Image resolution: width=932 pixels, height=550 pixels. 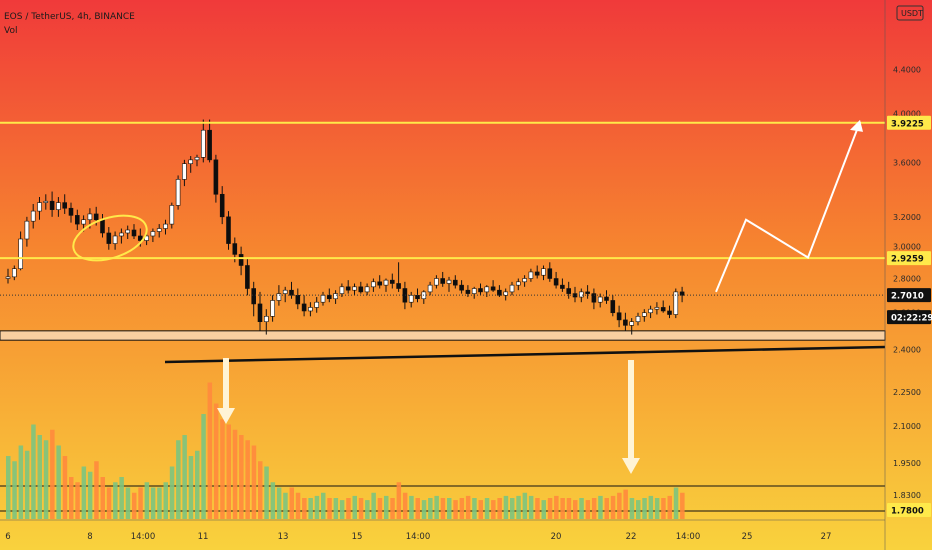 I want to click on currency-badge: USDT, so click(x=912, y=13).